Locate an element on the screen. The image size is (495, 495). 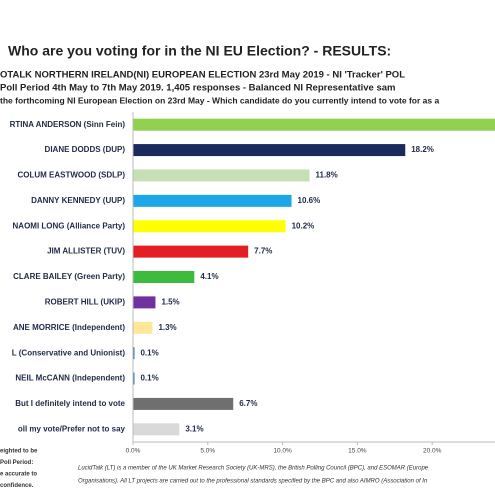
category-label: oll my vote/Prefer not to say is located at coordinates (72, 428).